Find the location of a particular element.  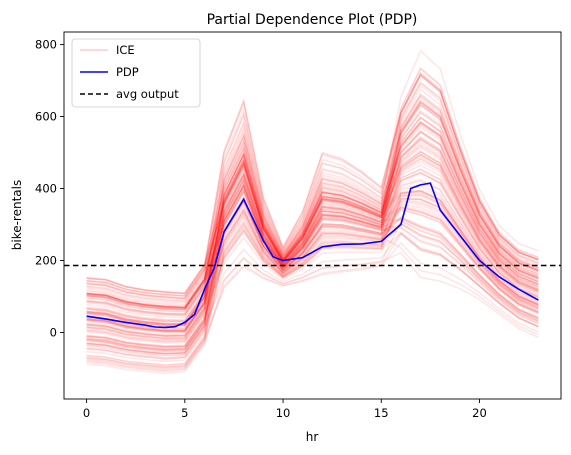

x-tick-label: 5 is located at coordinates (184, 413).